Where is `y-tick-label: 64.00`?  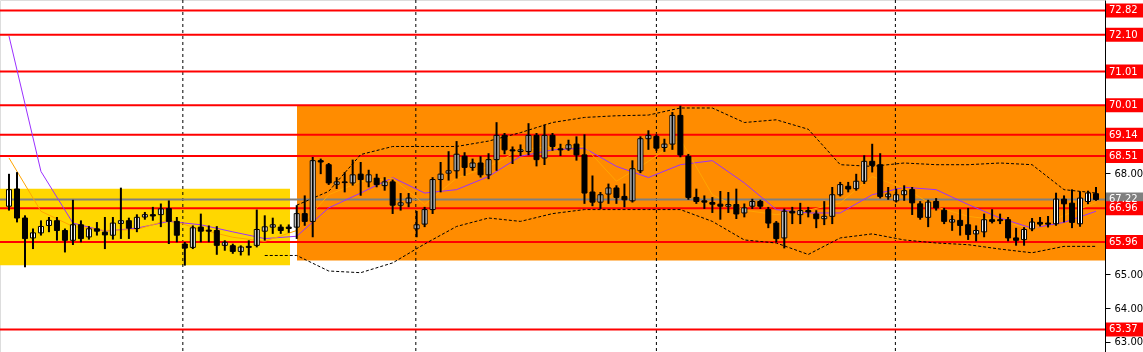 y-tick-label: 64.00 is located at coordinates (1128, 308).